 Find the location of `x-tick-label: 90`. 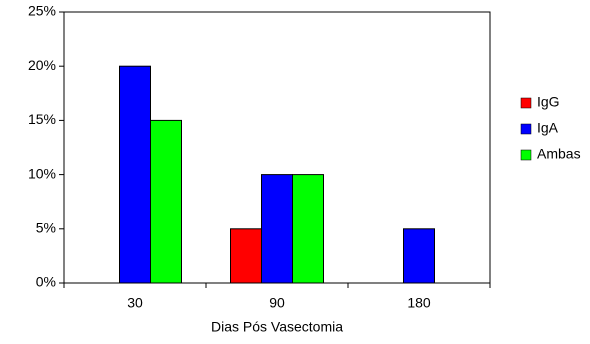

x-tick-label: 90 is located at coordinates (277, 303).